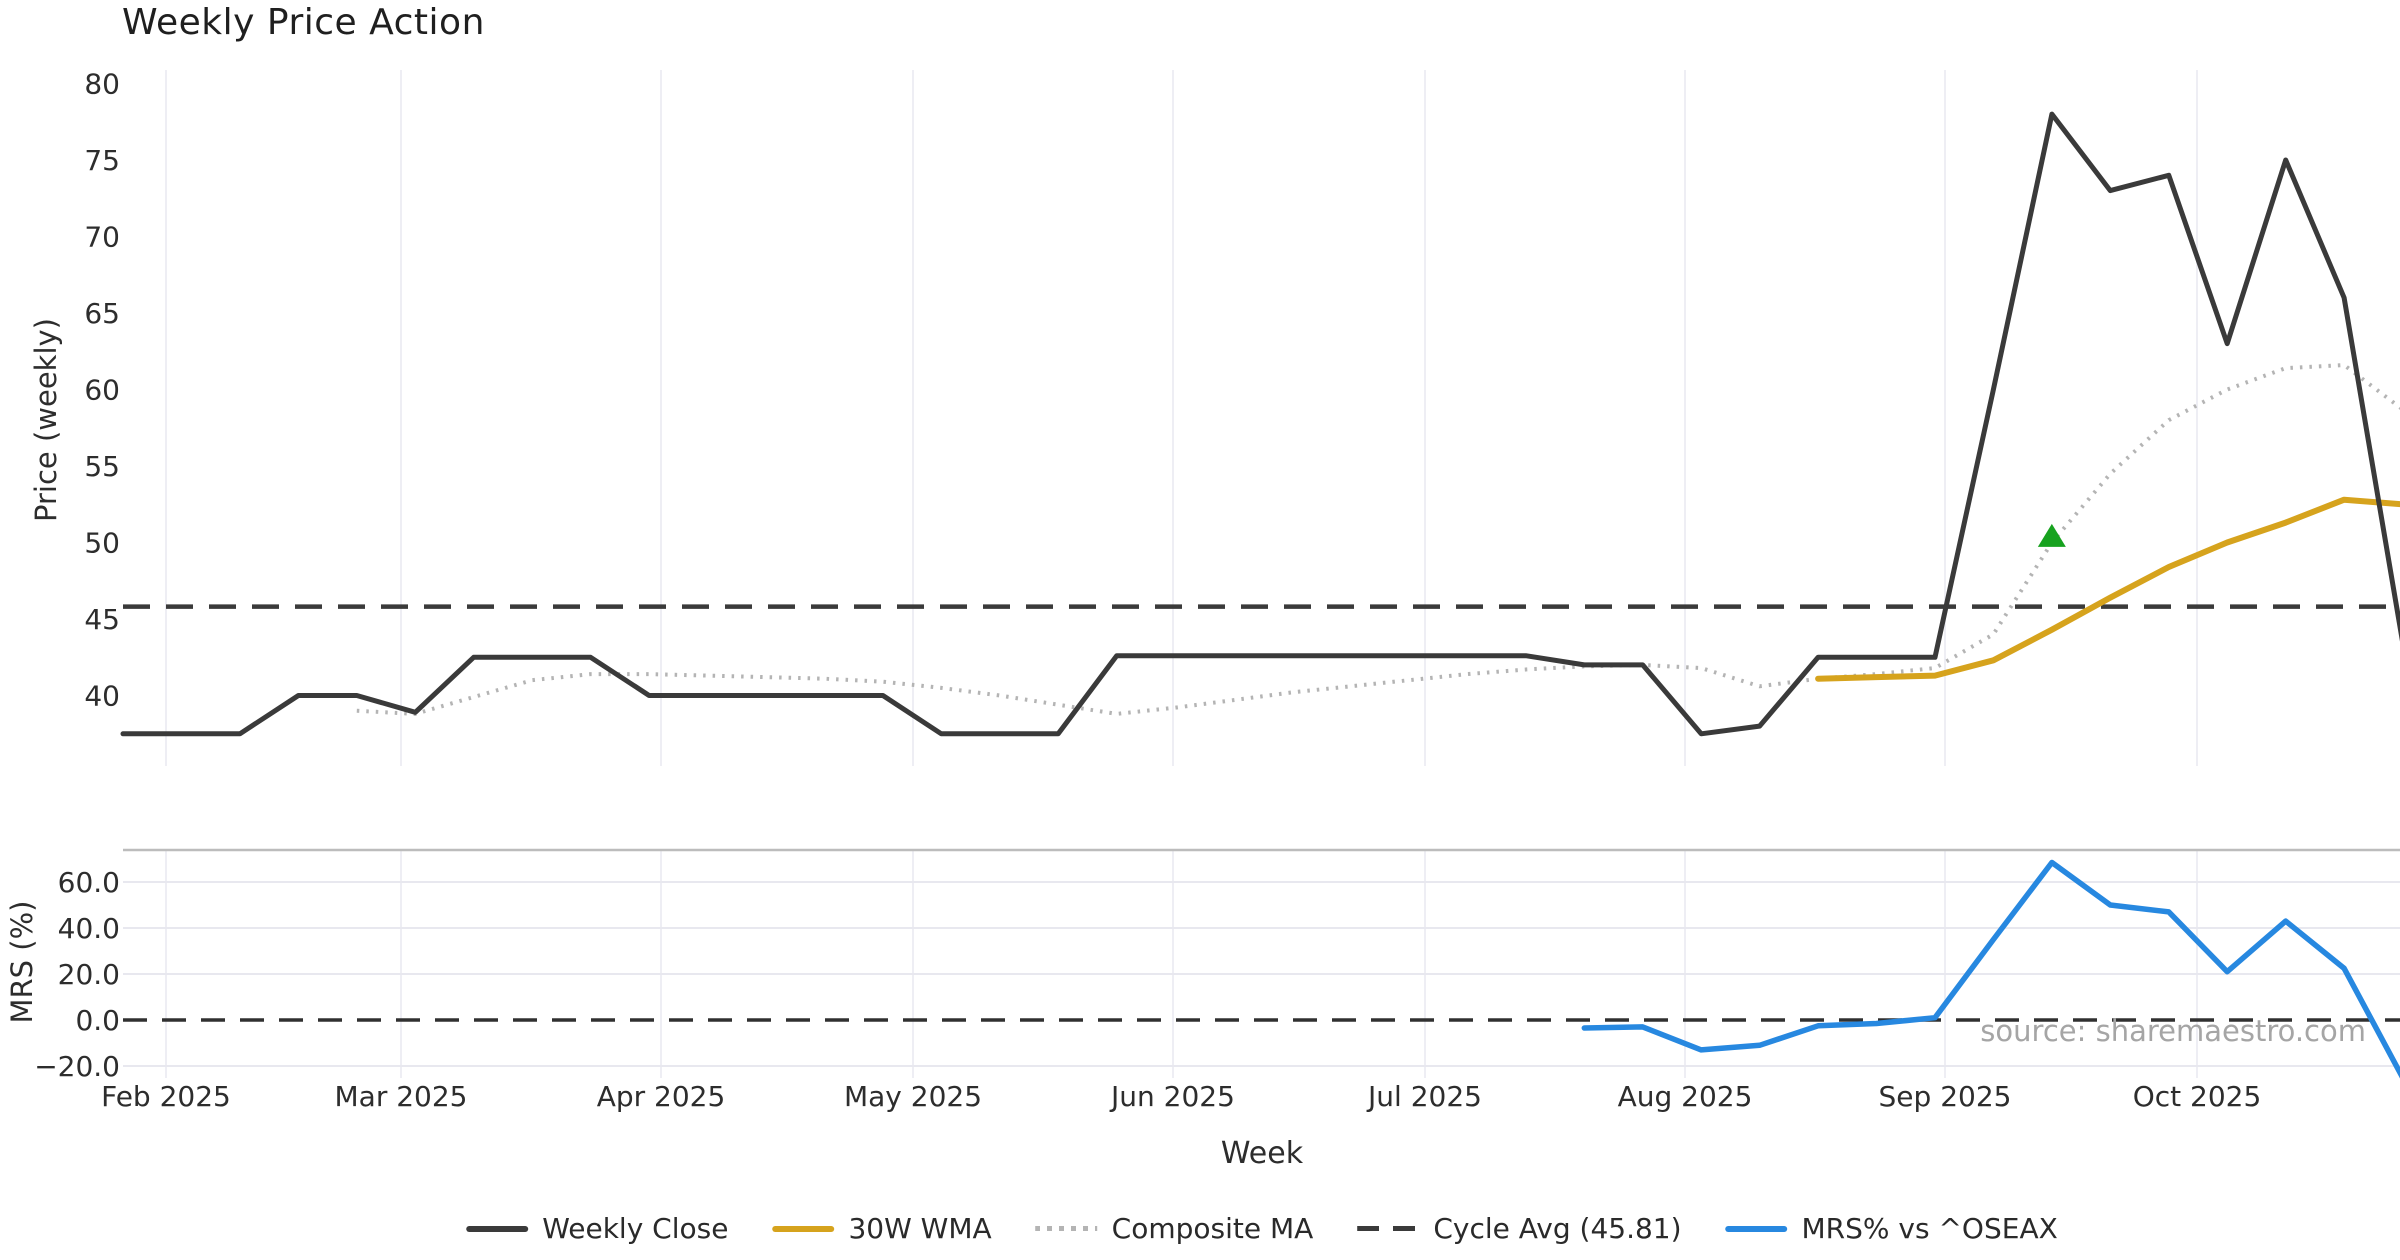 The width and height of the screenshot is (2400, 1260). I want to click on price-tick-label: 80, so click(102, 84).